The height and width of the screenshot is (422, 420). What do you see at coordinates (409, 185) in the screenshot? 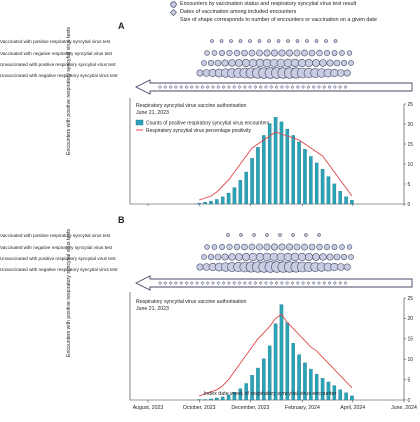
I see `right-tick-label: 5` at bounding box center [409, 185].